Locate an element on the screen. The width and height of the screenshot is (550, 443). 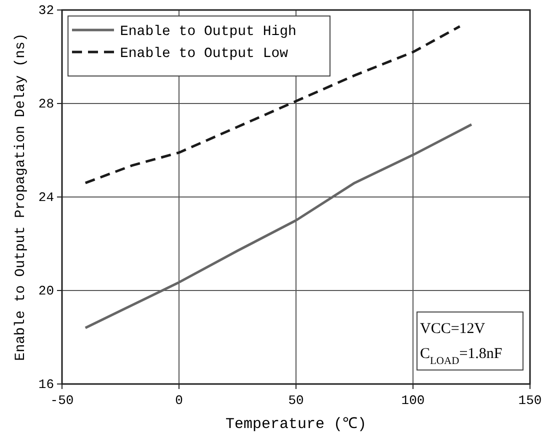
x-axis-title: Temperature (℃) is located at coordinates (296, 424).